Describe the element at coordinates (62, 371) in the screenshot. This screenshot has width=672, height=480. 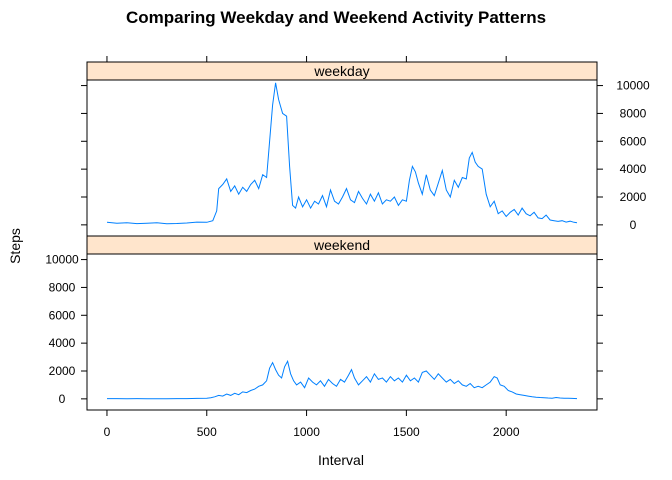
I see `y-tick-label-weekend-2000: 2000` at that location.